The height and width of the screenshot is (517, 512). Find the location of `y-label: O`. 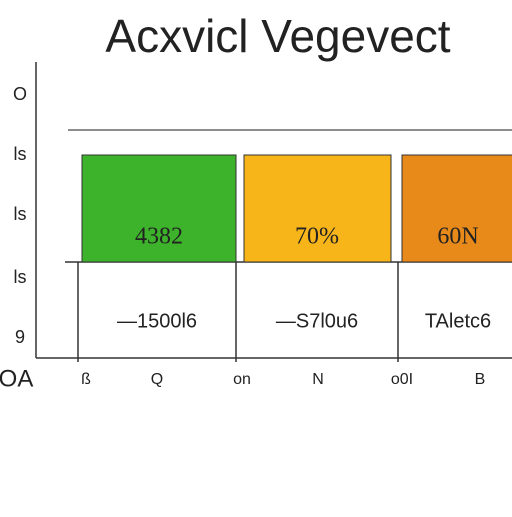

y-label: O is located at coordinates (20, 94).